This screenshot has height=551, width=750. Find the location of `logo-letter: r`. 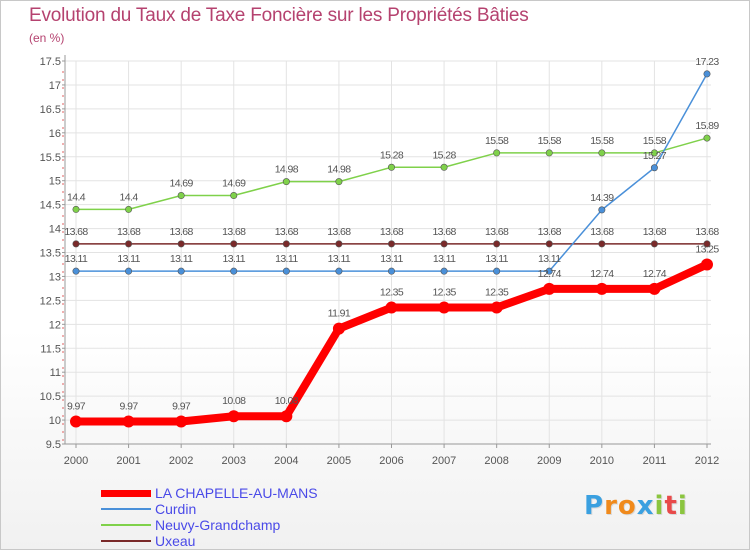

logo-letter: r is located at coordinates (611, 506).